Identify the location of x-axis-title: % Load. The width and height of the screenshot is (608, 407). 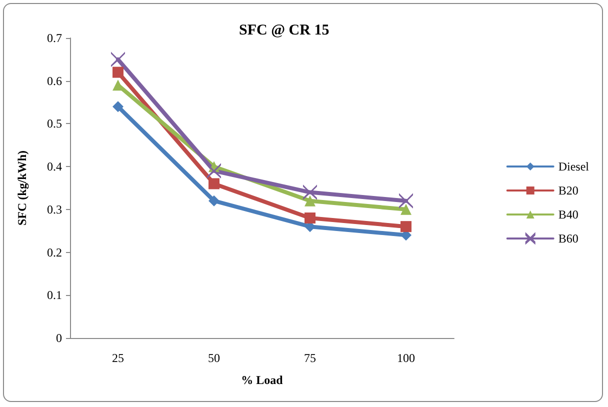
(262, 380).